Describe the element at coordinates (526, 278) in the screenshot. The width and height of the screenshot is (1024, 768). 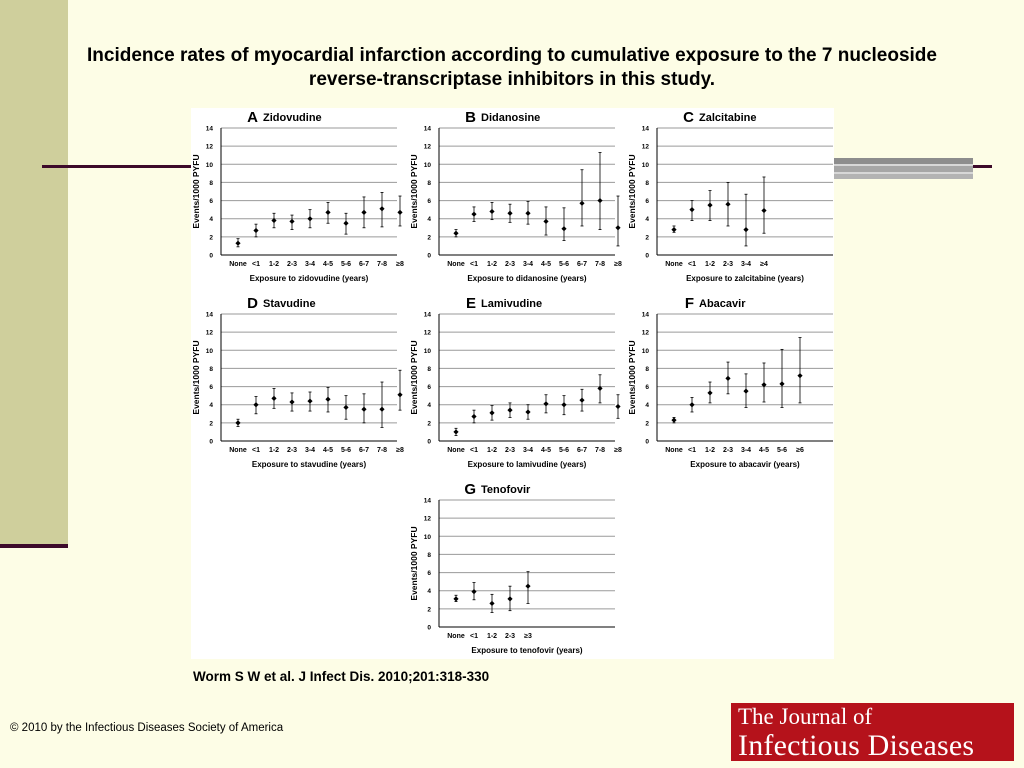
I see `x-axis-label: Exposure to didanosine (years)` at that location.